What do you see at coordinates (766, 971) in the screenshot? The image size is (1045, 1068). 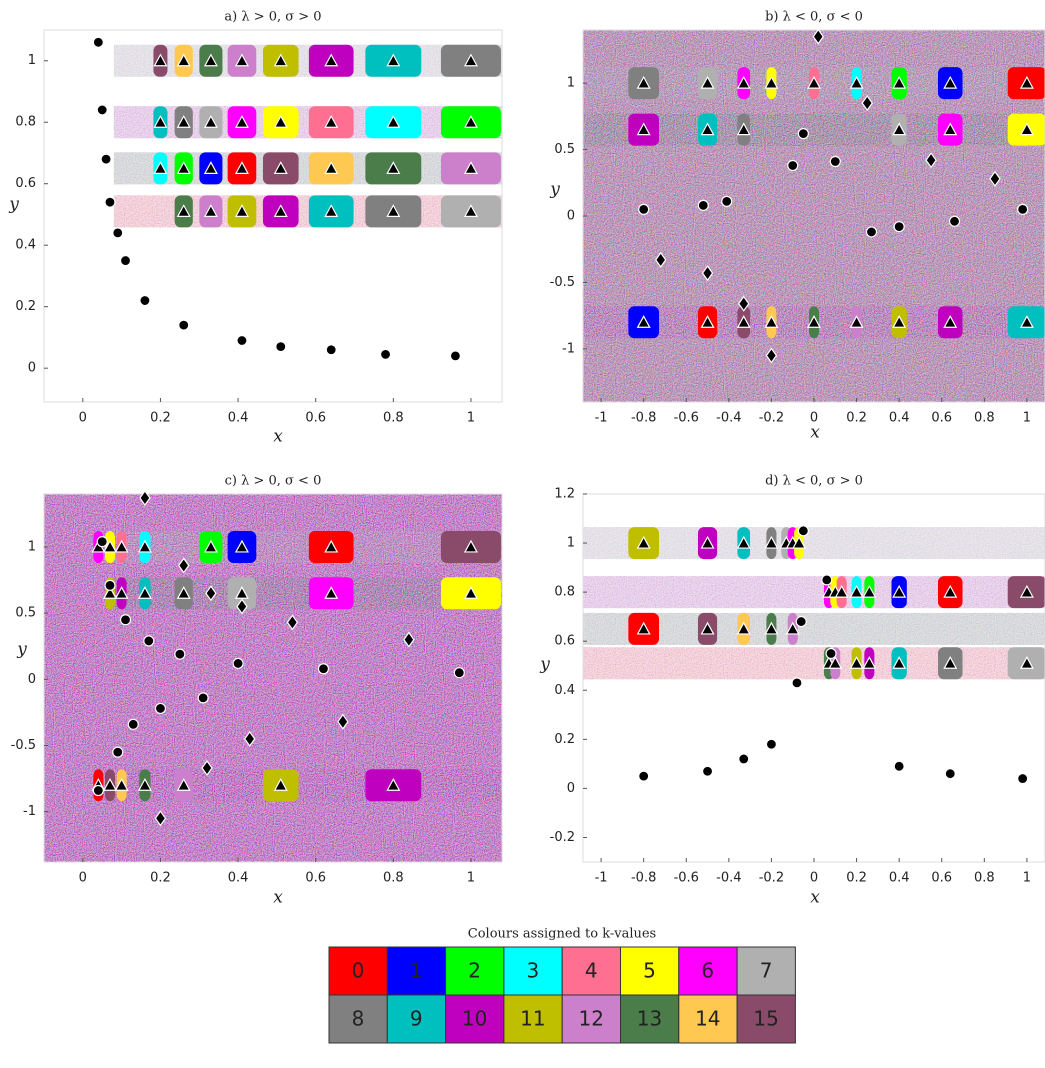 I see `legend-label: 7` at bounding box center [766, 971].